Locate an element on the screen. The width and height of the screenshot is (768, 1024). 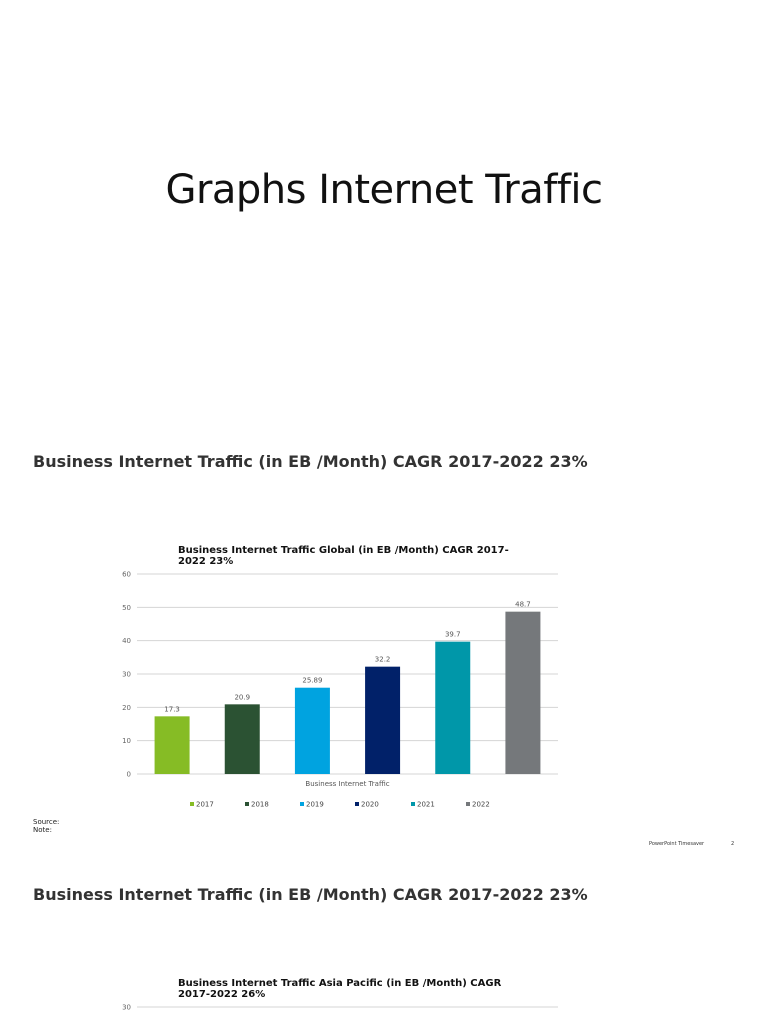
legend-label: 2019 is located at coordinates (315, 805).